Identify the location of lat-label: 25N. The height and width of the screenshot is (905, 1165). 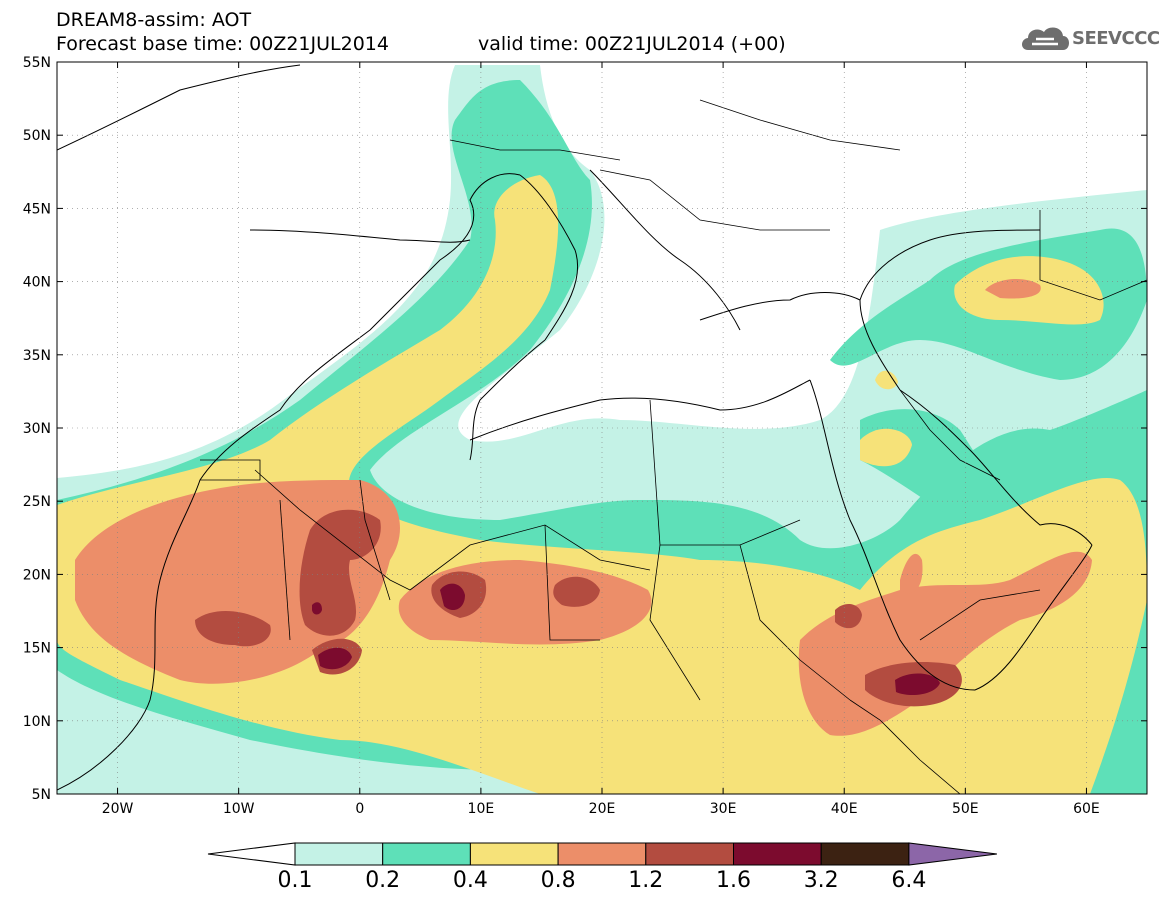
(37, 502).